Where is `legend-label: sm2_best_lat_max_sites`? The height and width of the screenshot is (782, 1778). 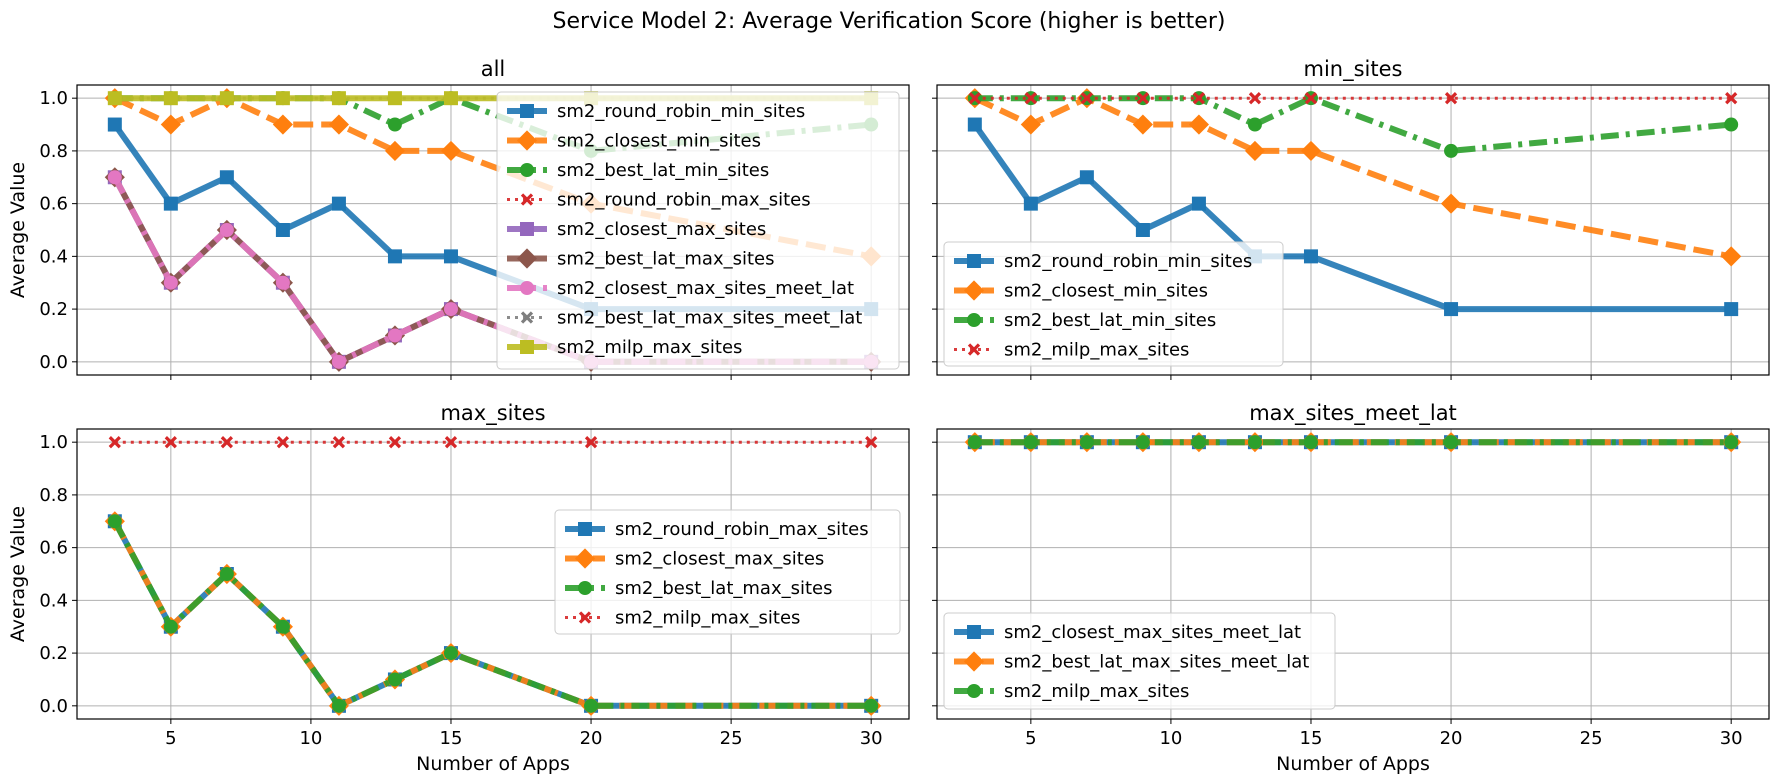 legend-label: sm2_best_lat_max_sites is located at coordinates (666, 259).